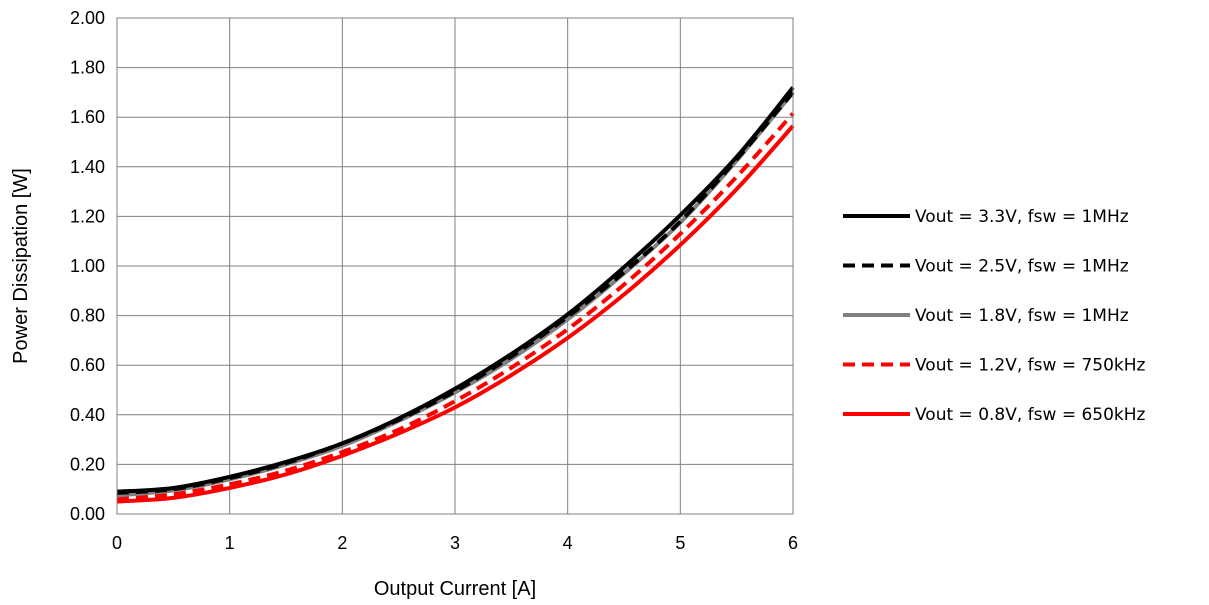  Describe the element at coordinates (1030, 366) in the screenshot. I see `legend-label: Vout = 1.2V, fsw = 750kHz` at that location.